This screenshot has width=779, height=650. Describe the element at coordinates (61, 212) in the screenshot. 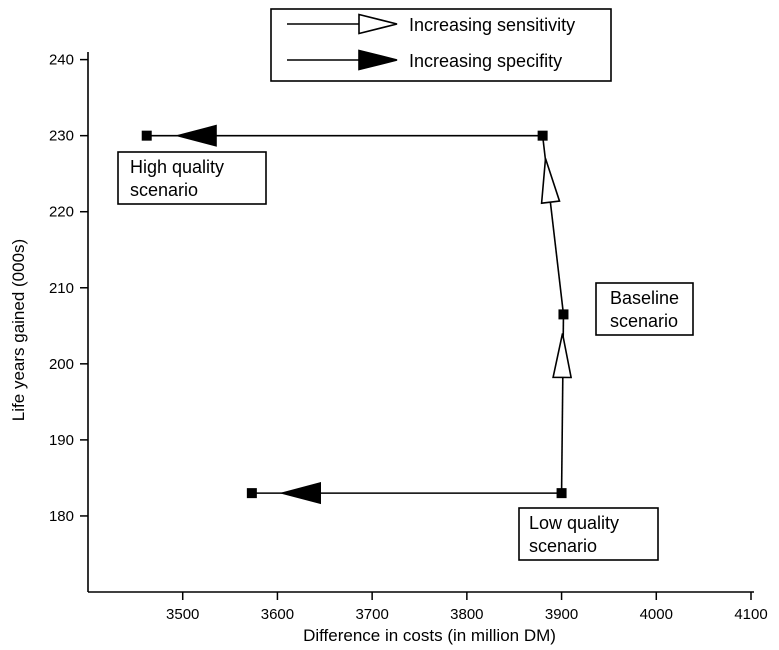

I see `y-tick-label: 220` at that location.